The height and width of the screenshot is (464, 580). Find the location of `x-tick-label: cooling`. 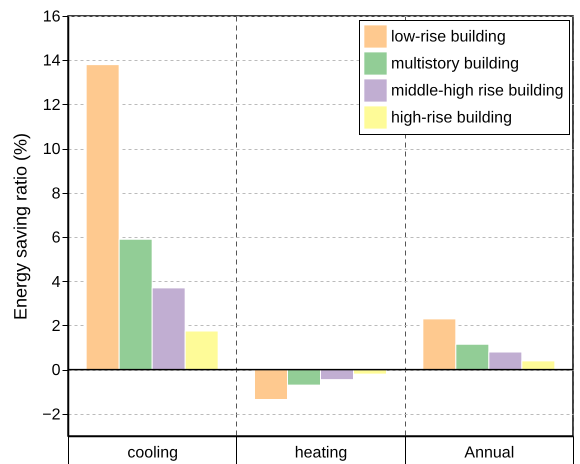

x-tick-label: cooling is located at coordinates (152, 453).